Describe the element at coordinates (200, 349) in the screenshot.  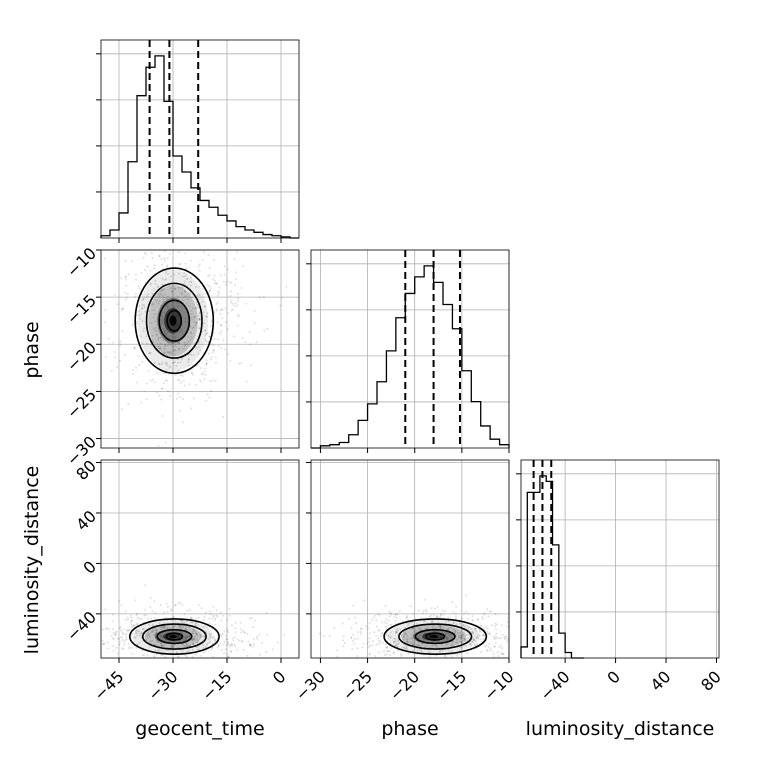
I see `panel-frame` at that location.